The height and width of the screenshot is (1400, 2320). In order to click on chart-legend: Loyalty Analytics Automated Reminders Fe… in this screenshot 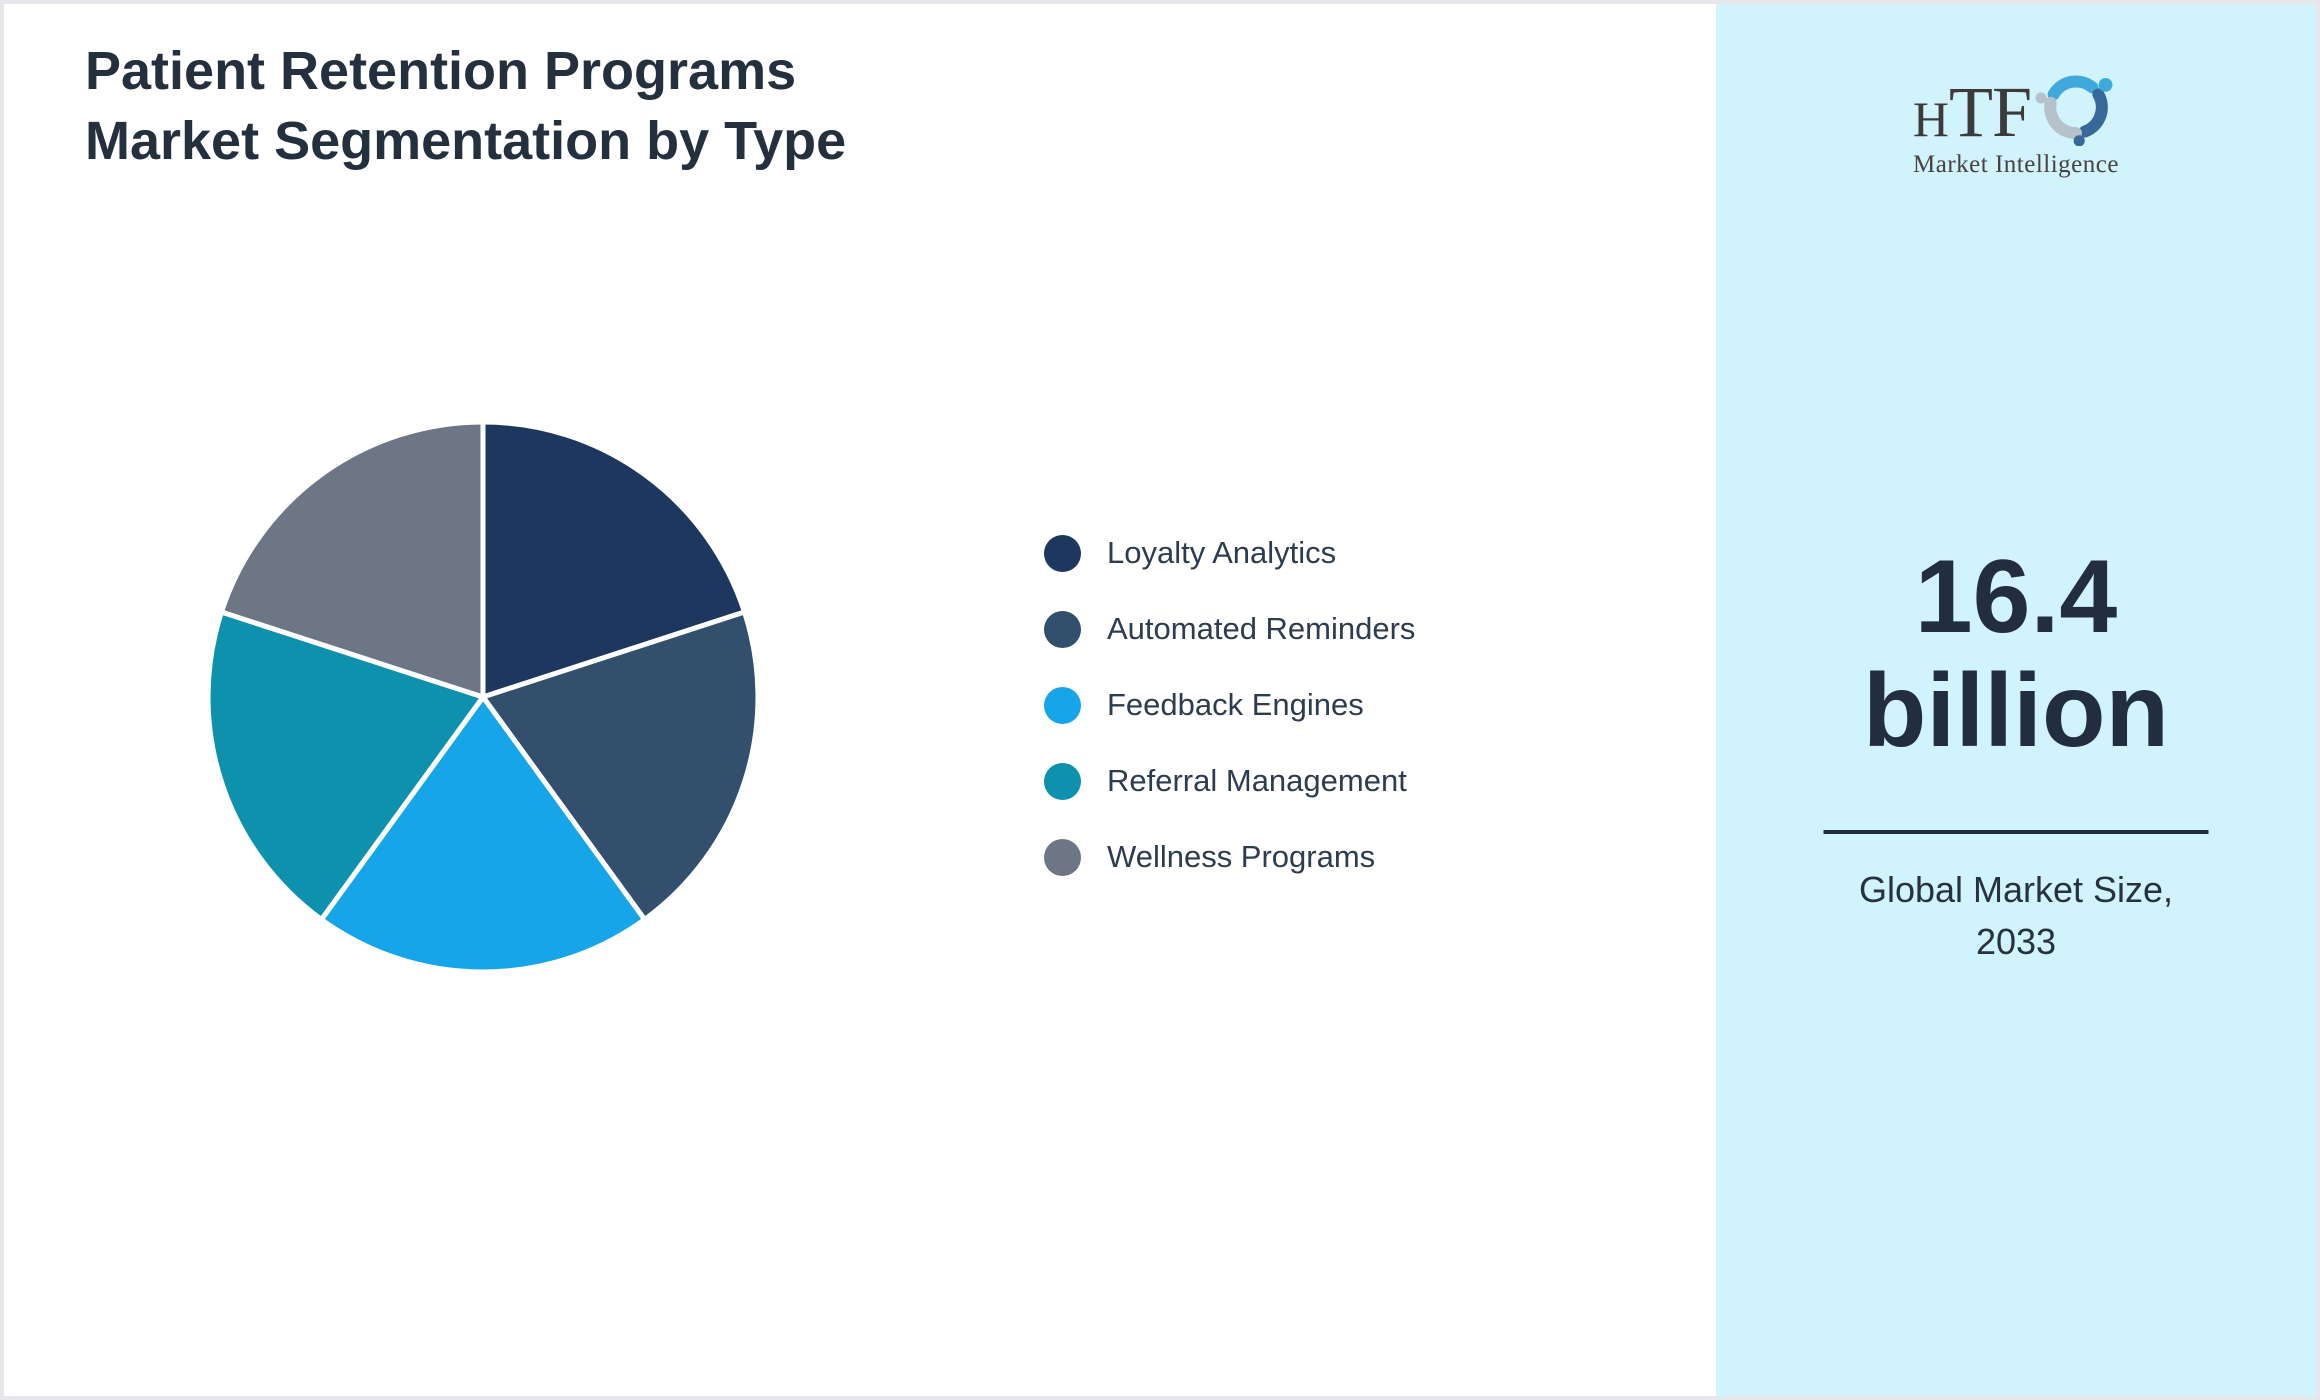, I will do `click(1229, 705)`.